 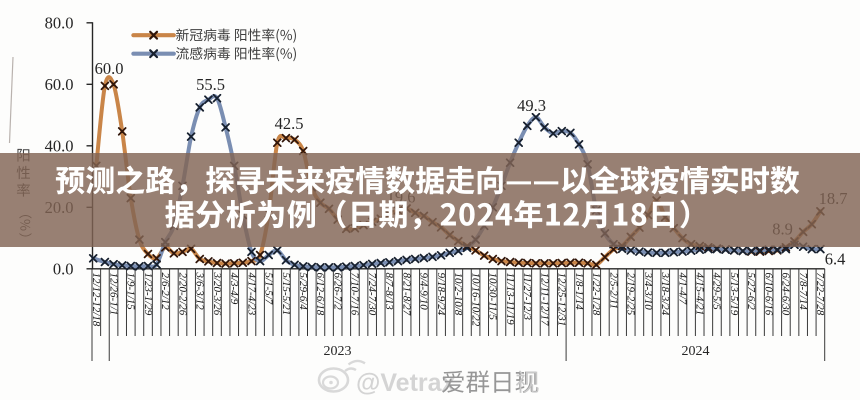 What do you see at coordinates (631, 294) in the screenshot?
I see `svg-text: 2/19-2/25` at bounding box center [631, 294].